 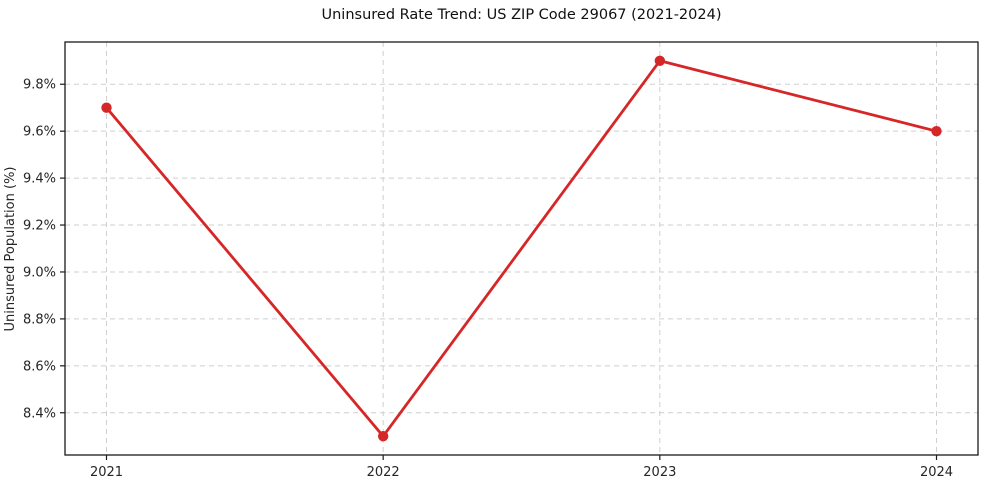 I want to click on y-axis-label: Uninsured Population (%), so click(x=10, y=249).